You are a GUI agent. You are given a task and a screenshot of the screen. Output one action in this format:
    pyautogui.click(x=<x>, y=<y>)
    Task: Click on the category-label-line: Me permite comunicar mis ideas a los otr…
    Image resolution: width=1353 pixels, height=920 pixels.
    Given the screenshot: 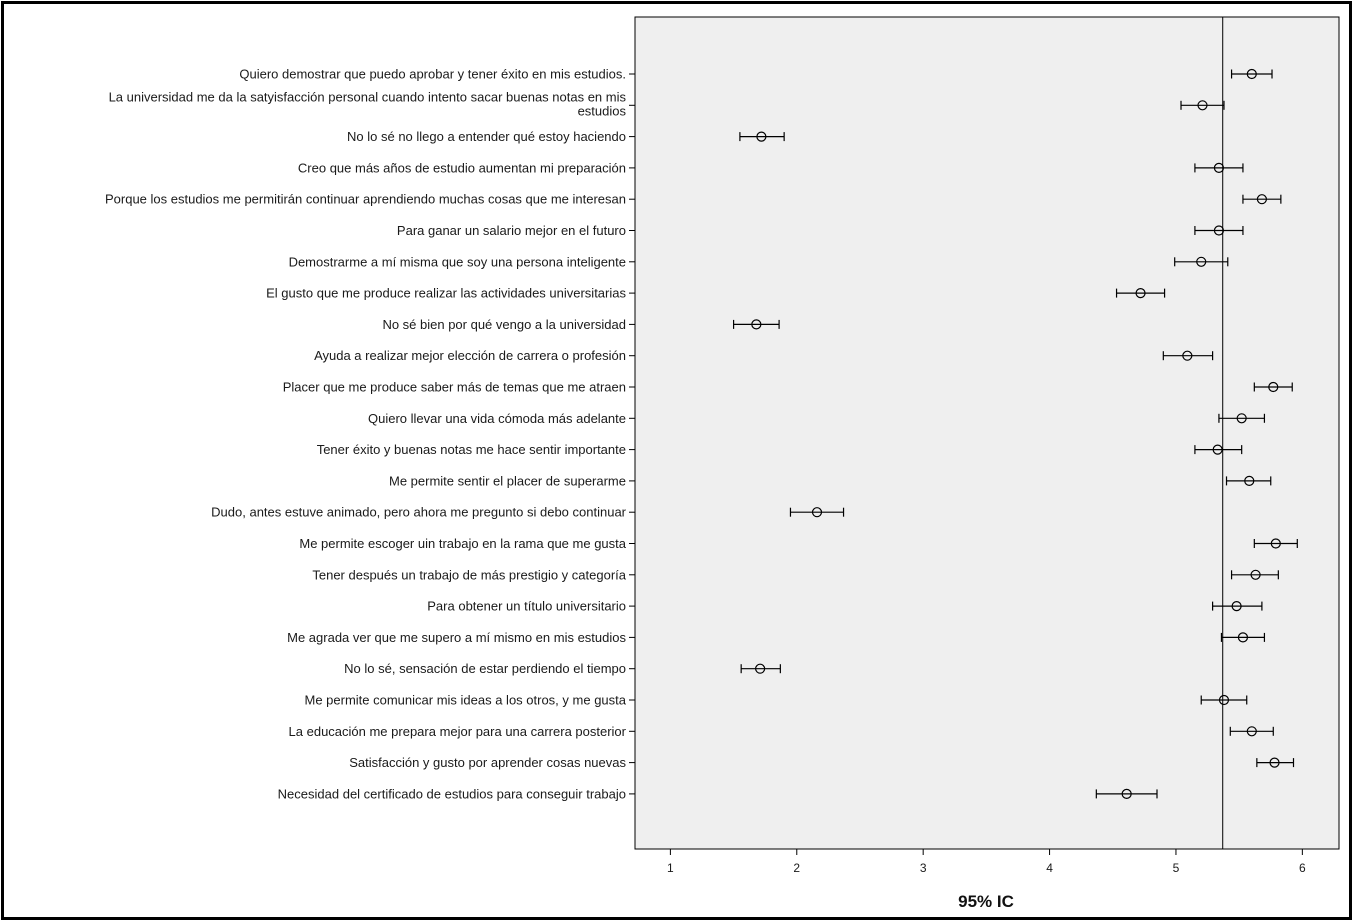 What is the action you would take?
    pyautogui.click(x=465, y=700)
    